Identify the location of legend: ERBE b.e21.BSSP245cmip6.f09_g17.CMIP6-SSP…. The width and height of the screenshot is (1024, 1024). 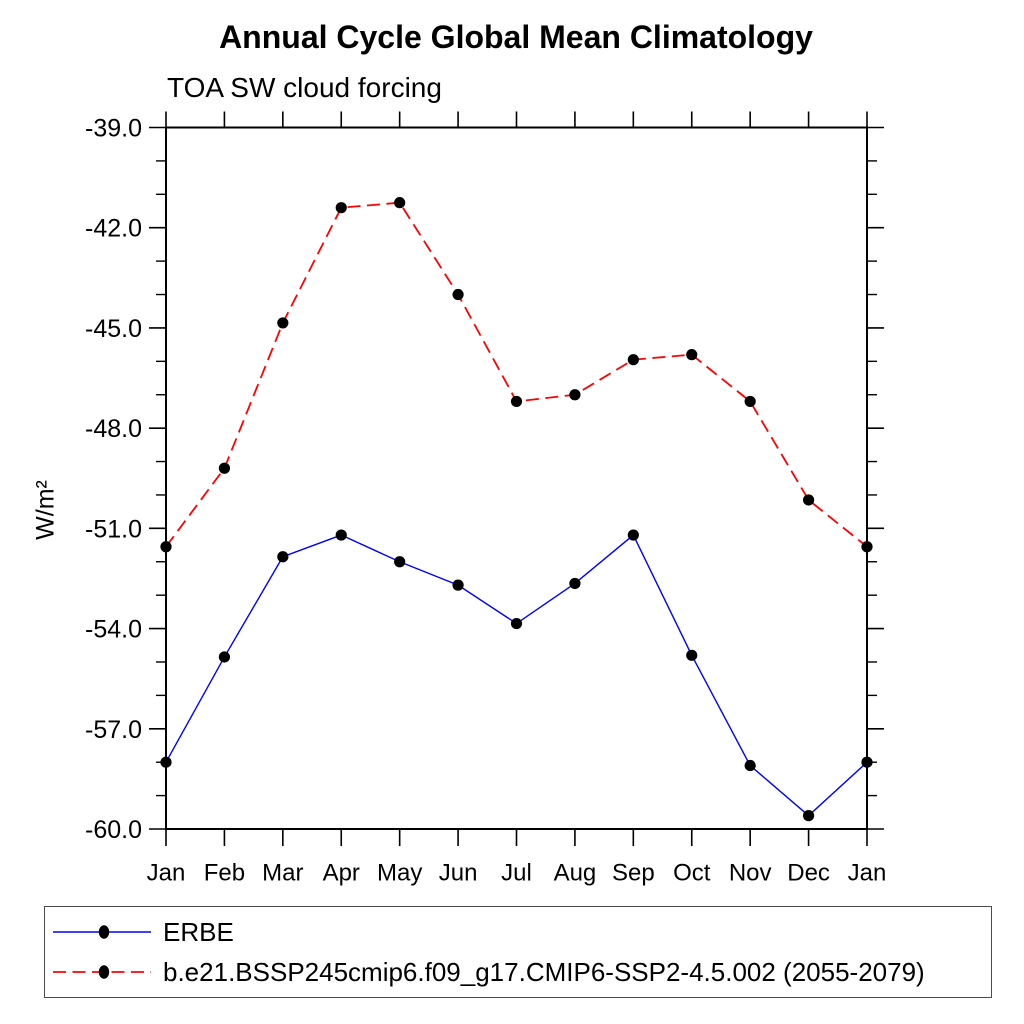
(518, 952).